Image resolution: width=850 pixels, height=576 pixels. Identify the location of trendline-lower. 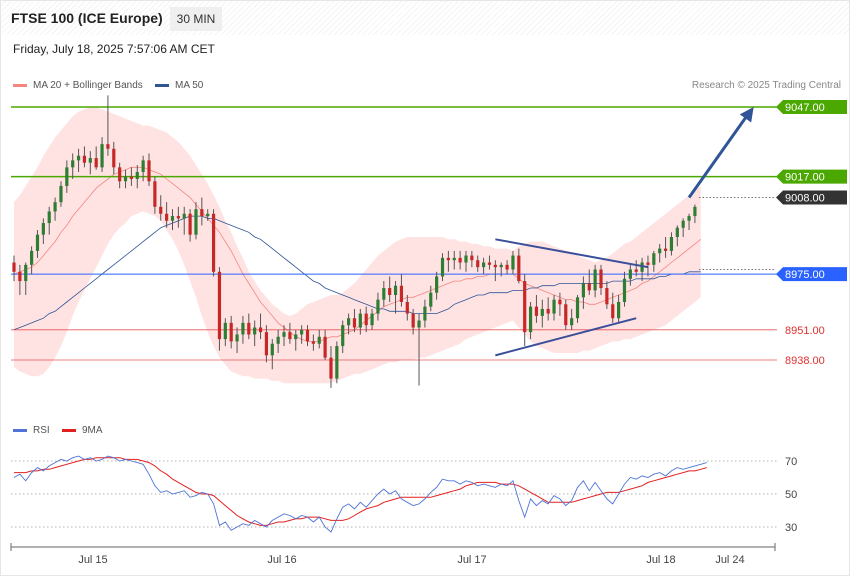
(566, 337).